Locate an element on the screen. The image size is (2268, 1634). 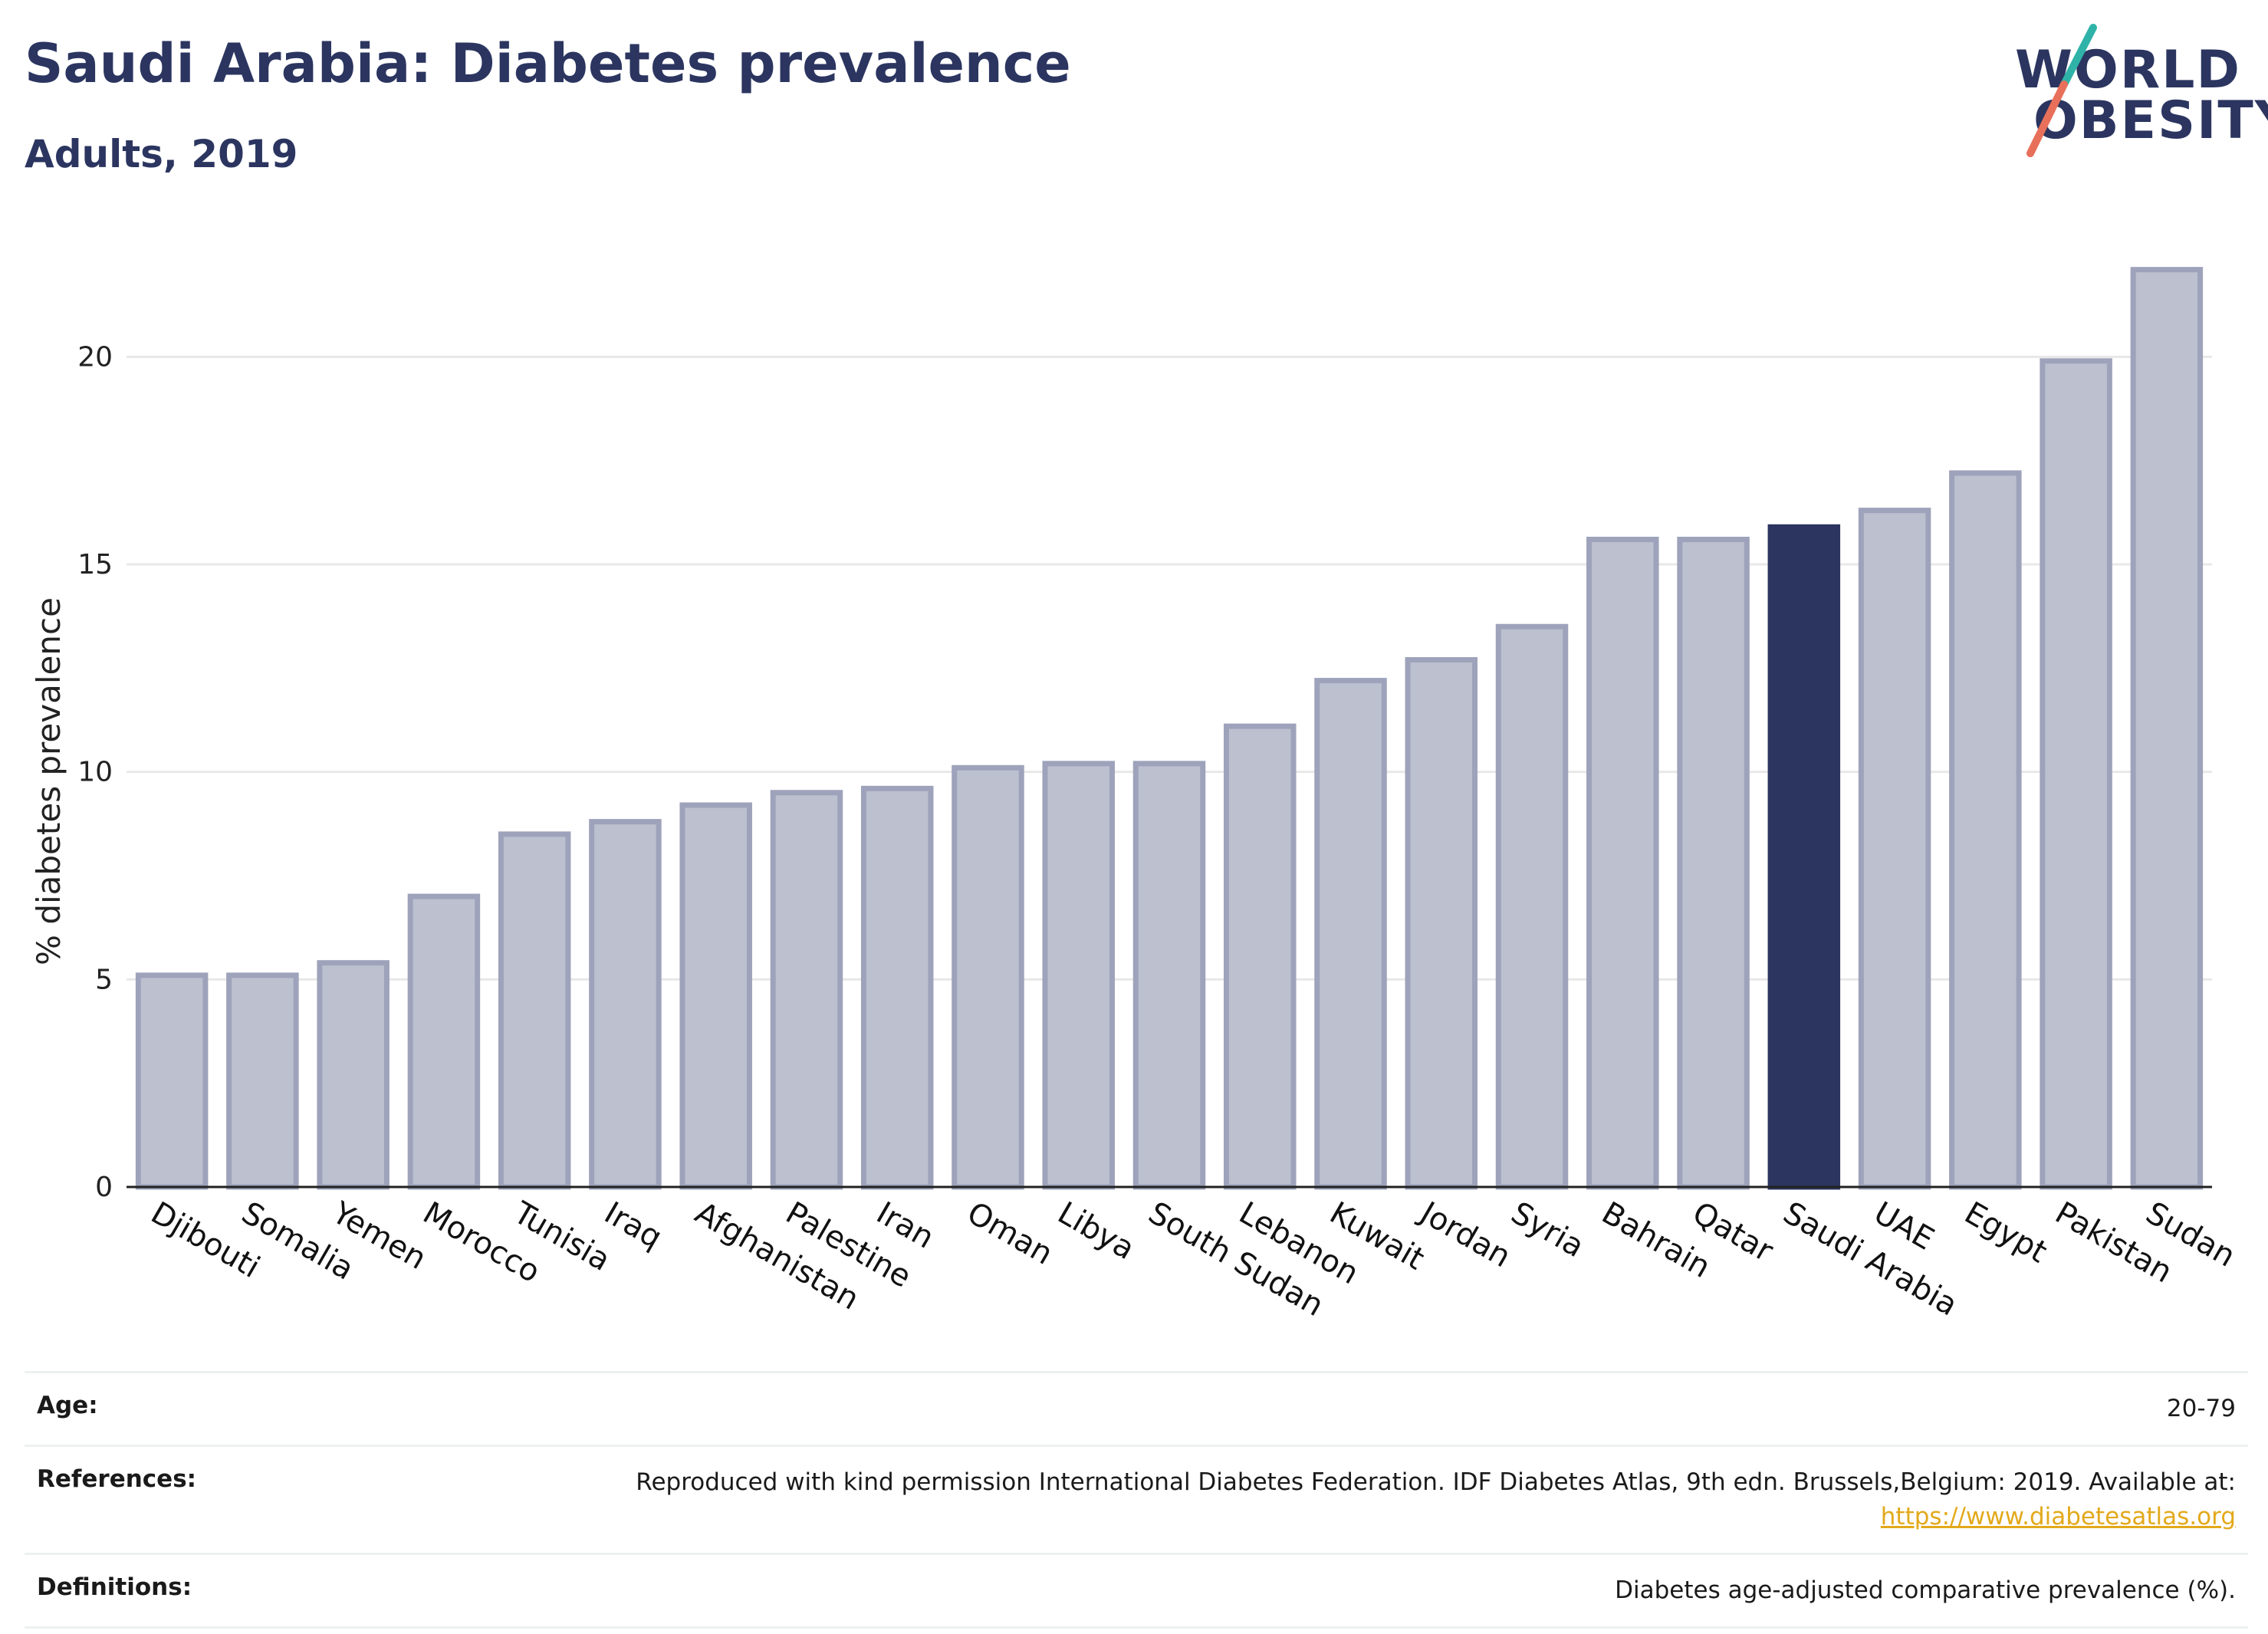
diabetes-atlas-link: https://www.diabetesatlas.org is located at coordinates (2058, 1516).